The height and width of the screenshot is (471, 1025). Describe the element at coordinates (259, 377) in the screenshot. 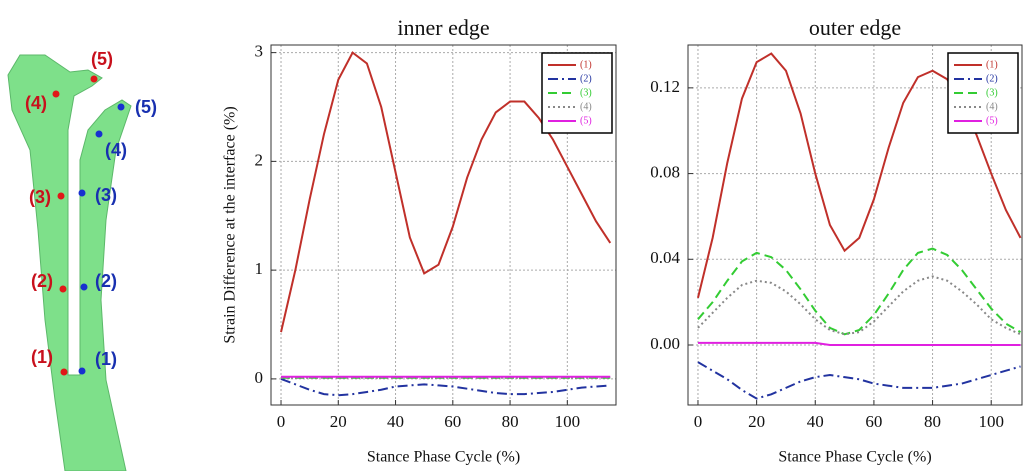

I see `y-tick-label: 0` at that location.